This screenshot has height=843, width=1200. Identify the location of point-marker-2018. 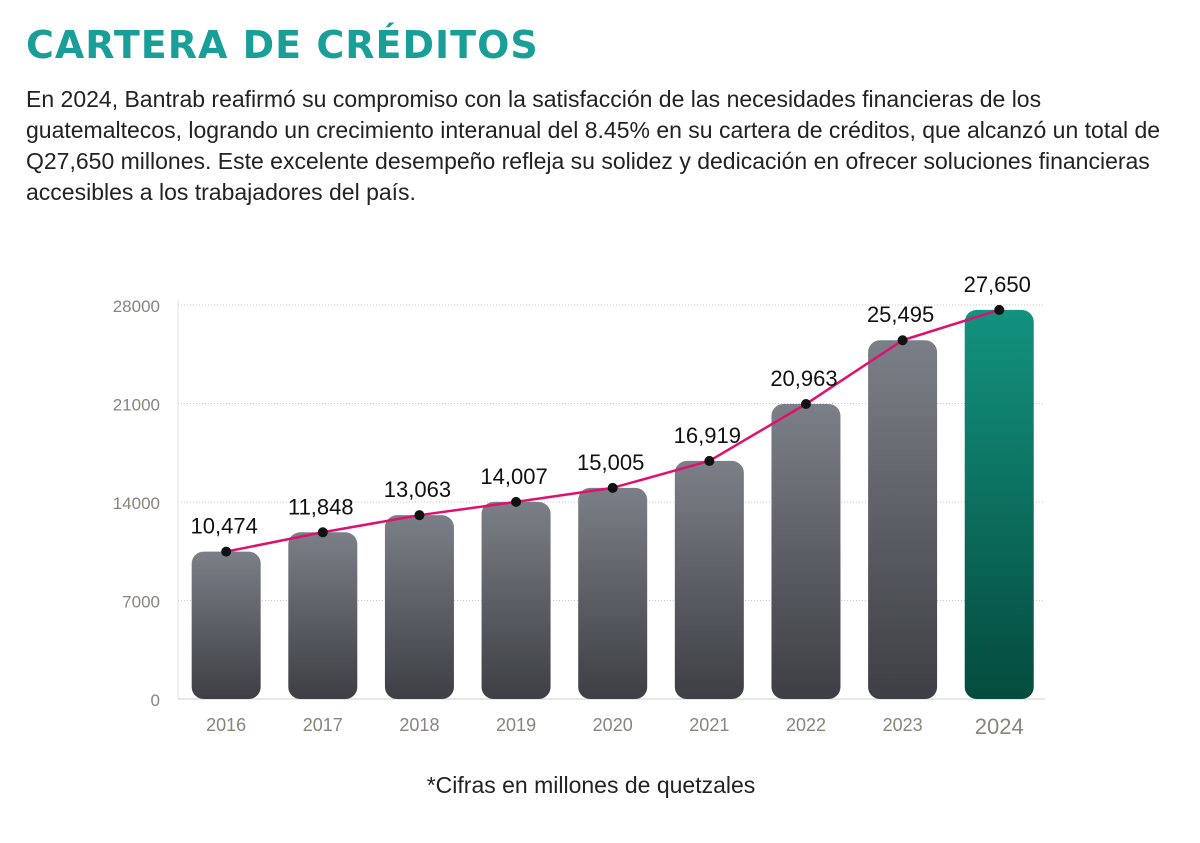
(419, 515).